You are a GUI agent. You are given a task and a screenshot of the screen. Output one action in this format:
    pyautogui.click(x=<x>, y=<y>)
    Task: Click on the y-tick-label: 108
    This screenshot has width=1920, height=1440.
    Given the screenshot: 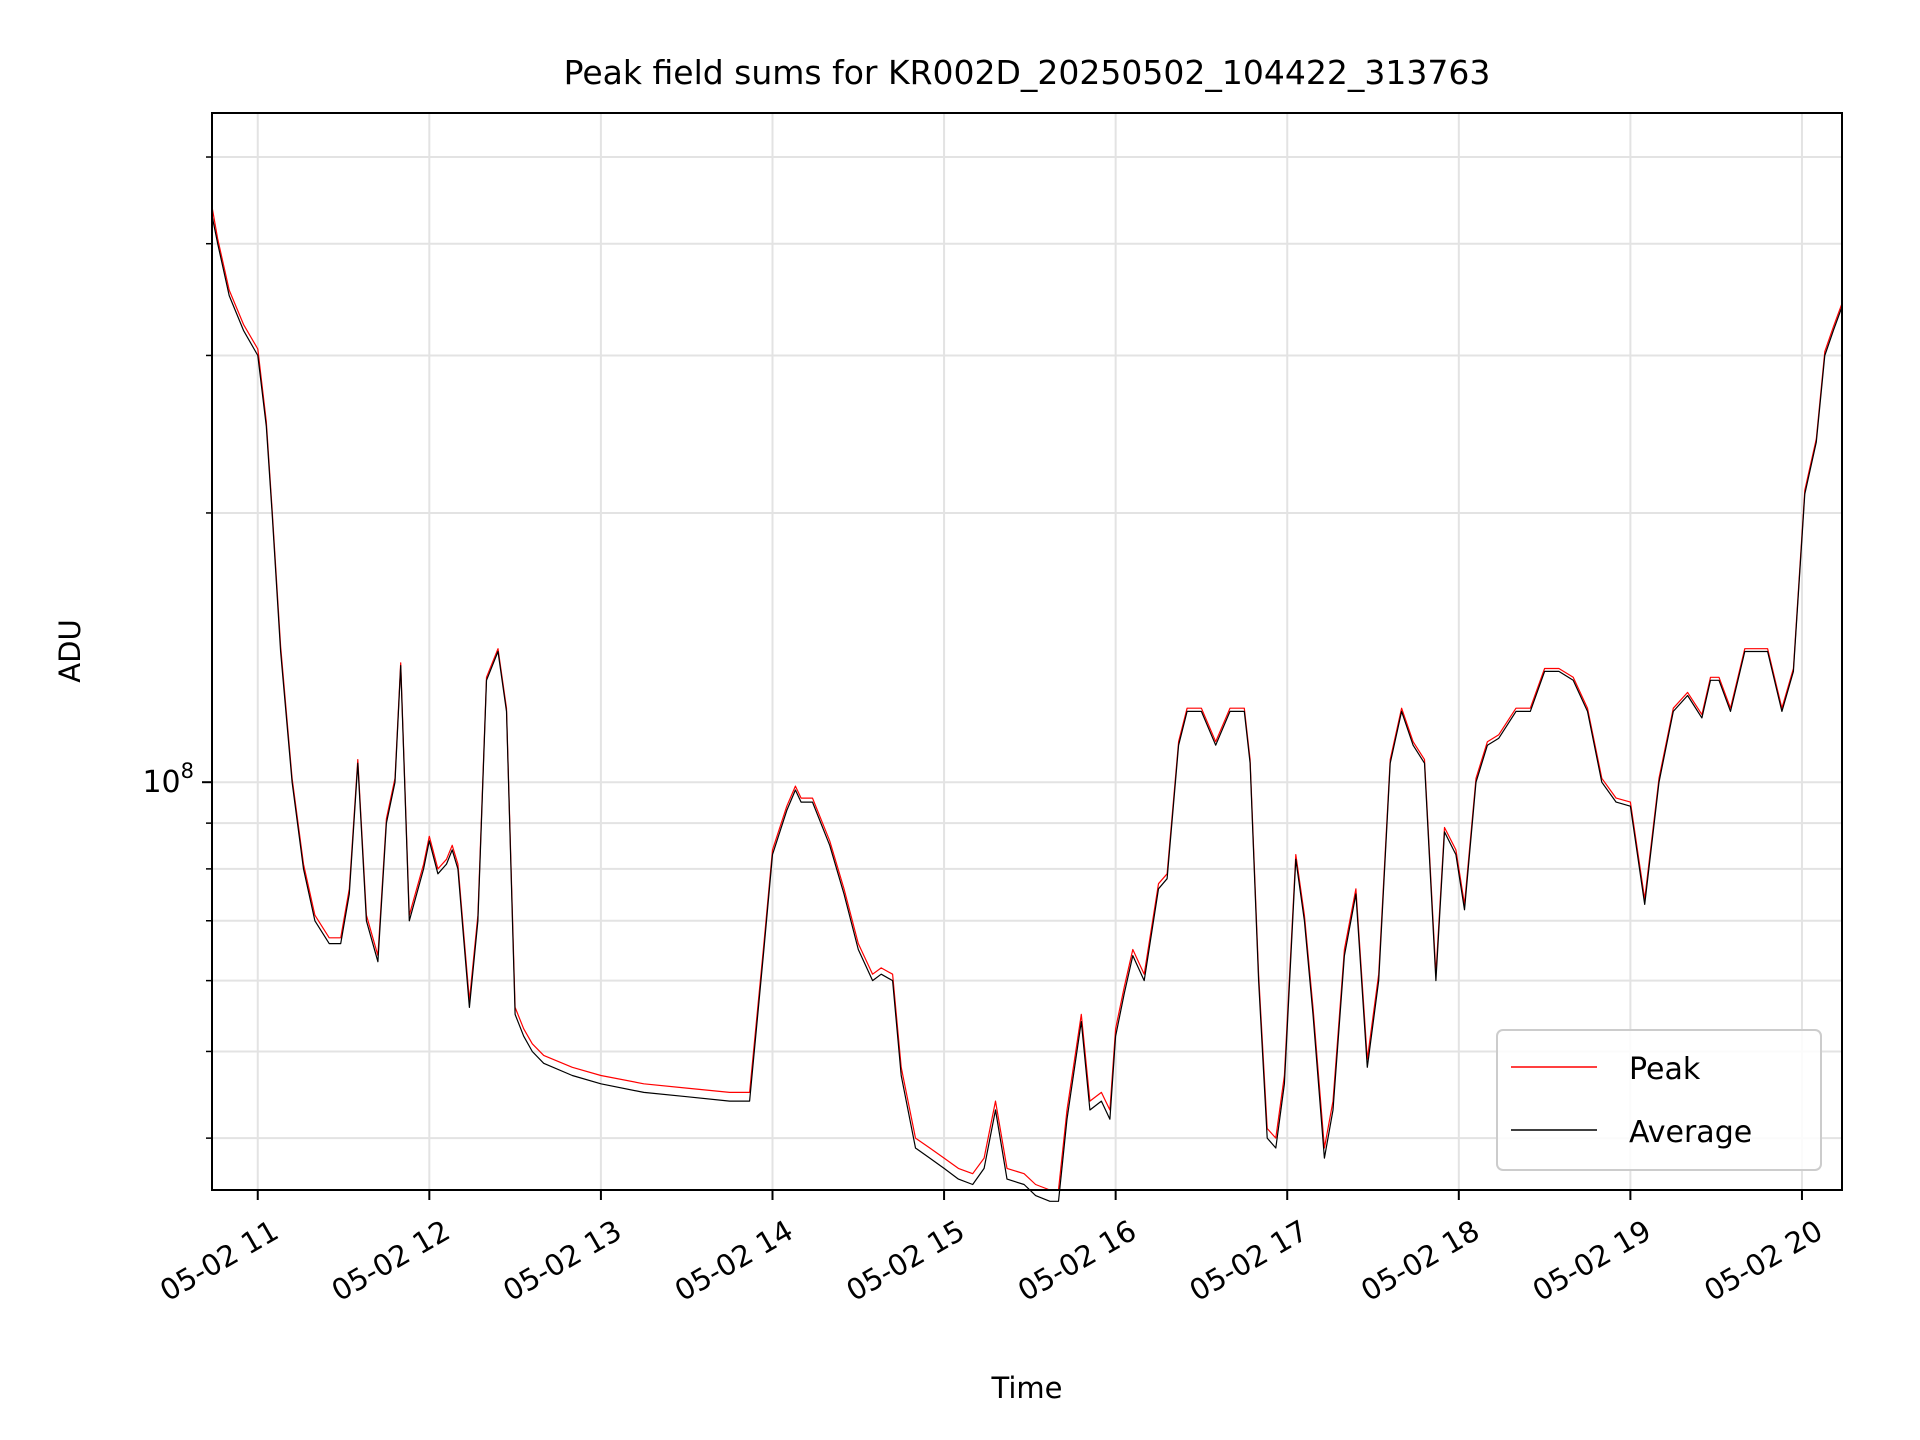 What is the action you would take?
    pyautogui.click(x=168, y=779)
    